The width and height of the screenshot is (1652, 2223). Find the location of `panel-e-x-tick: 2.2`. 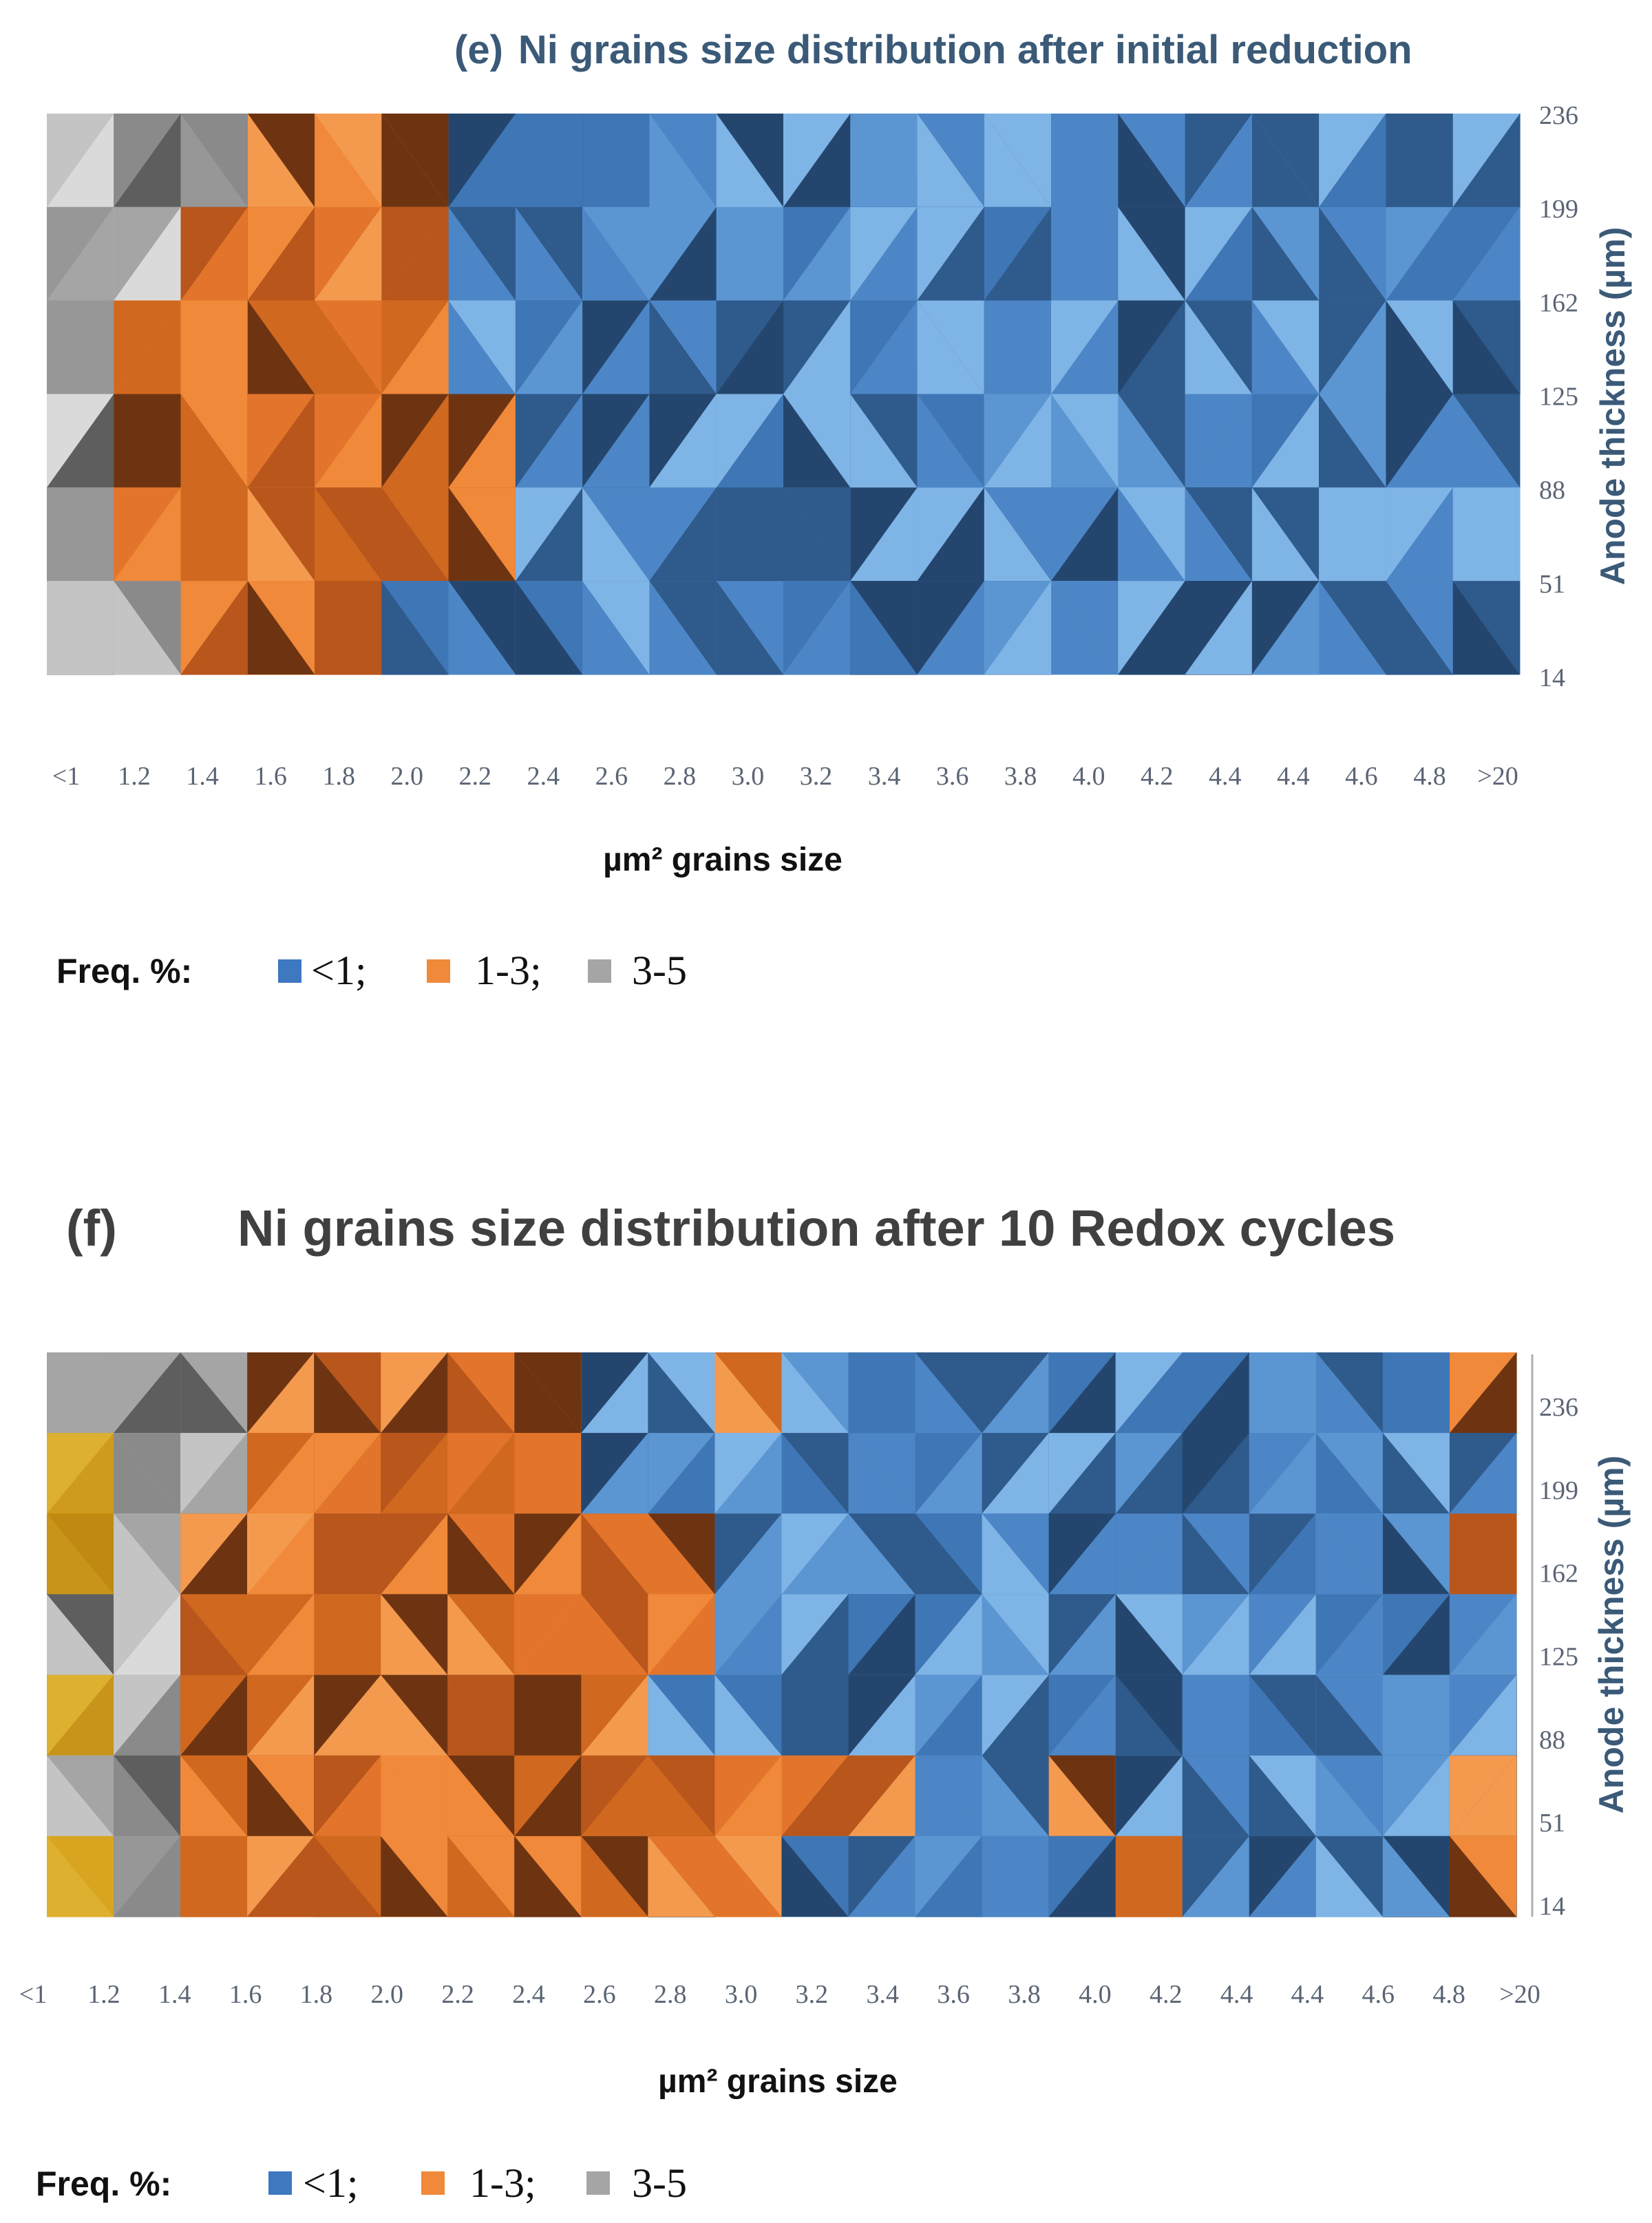

panel-e-x-tick: 2.2 is located at coordinates (475, 776).